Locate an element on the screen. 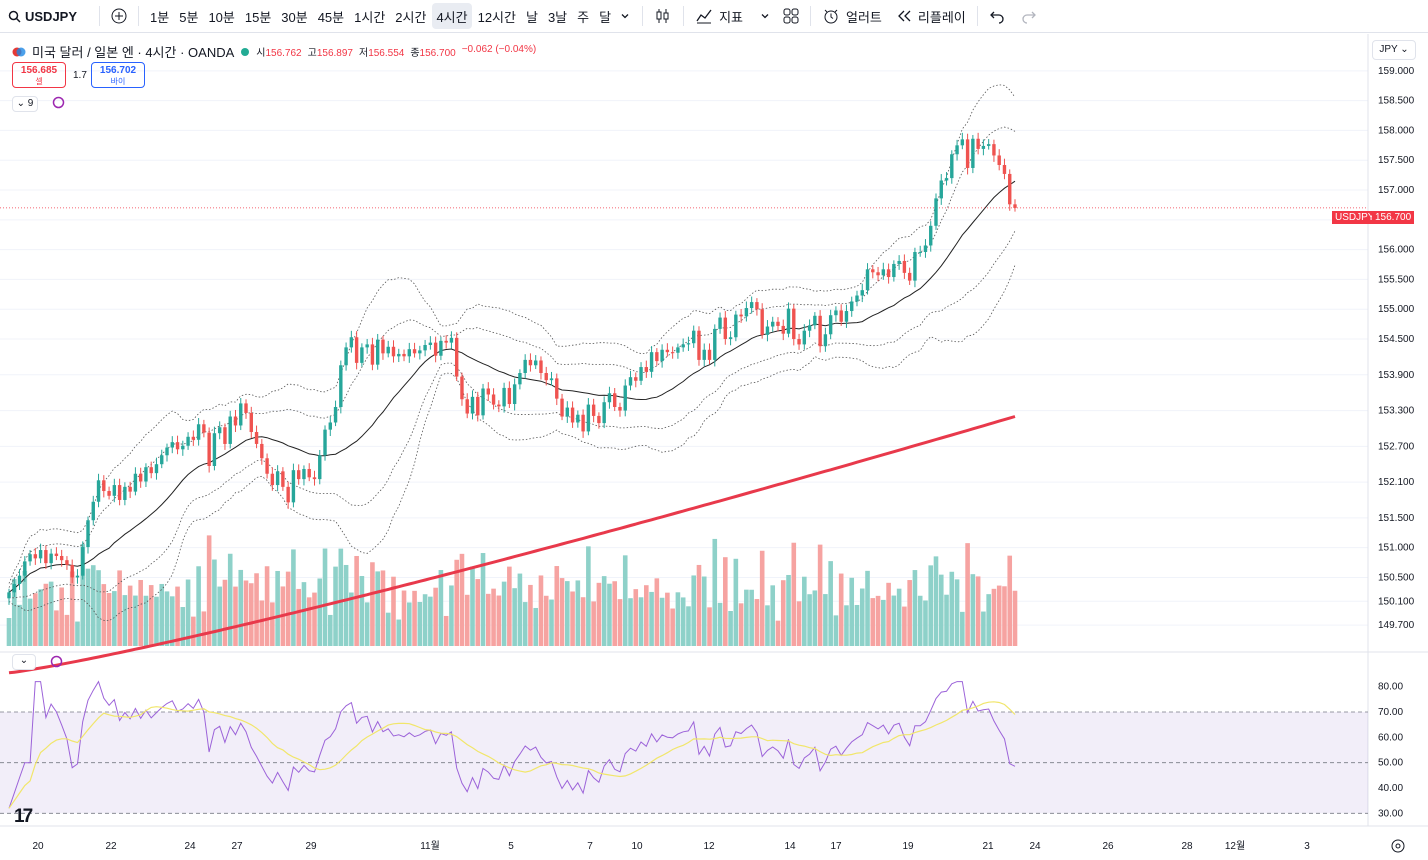 This screenshot has height=860, width=1428. currency-label: JPY is located at coordinates (1388, 49).